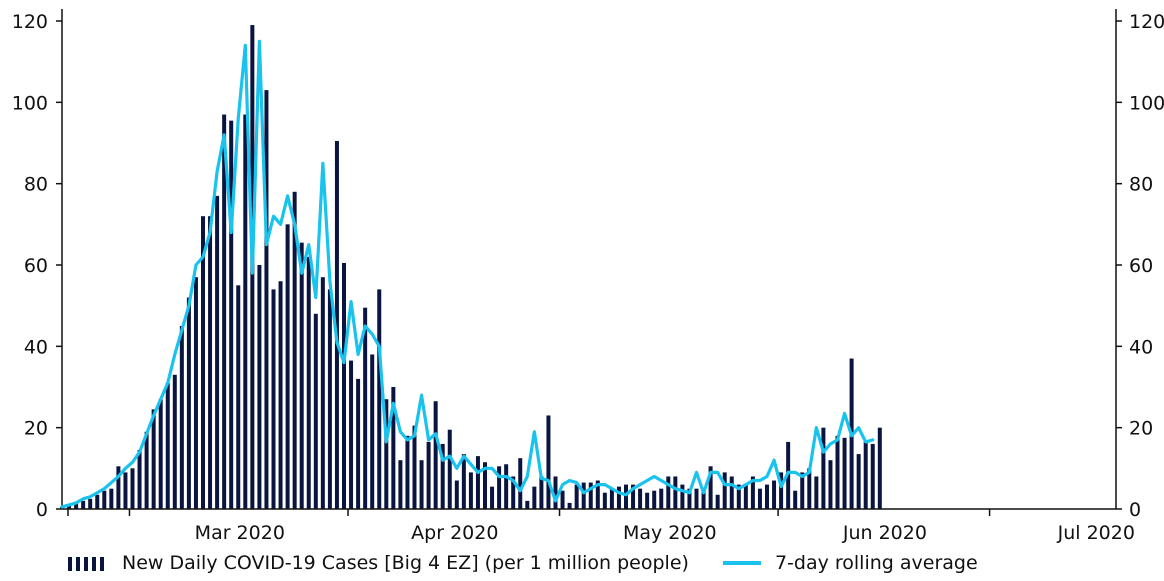 The height and width of the screenshot is (581, 1164). I want to click on line-swatch-icon, so click(741, 563).